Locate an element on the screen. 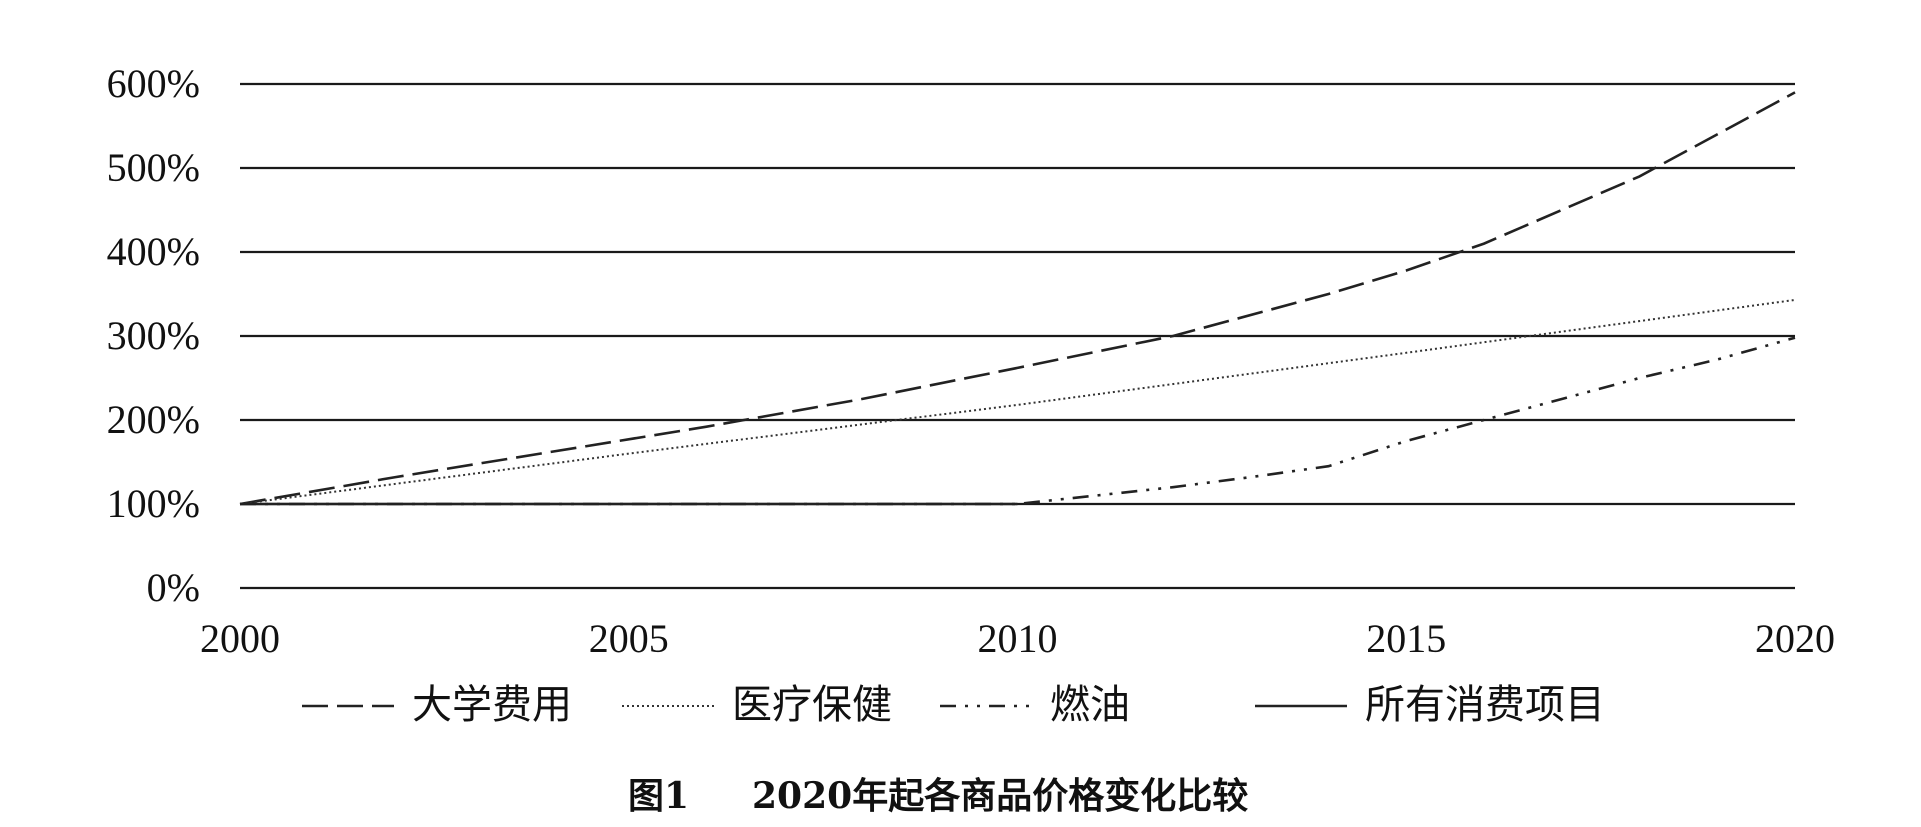  figure-caption-label: 图1 is located at coordinates (658, 796).